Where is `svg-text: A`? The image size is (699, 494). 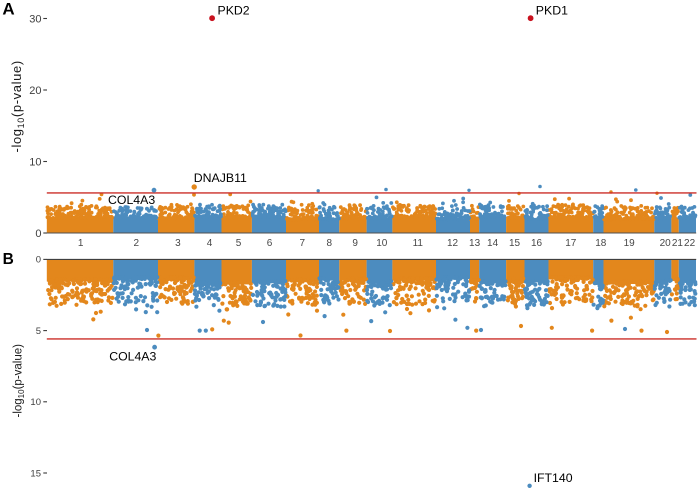
svg-text: A is located at coordinates (8, 9).